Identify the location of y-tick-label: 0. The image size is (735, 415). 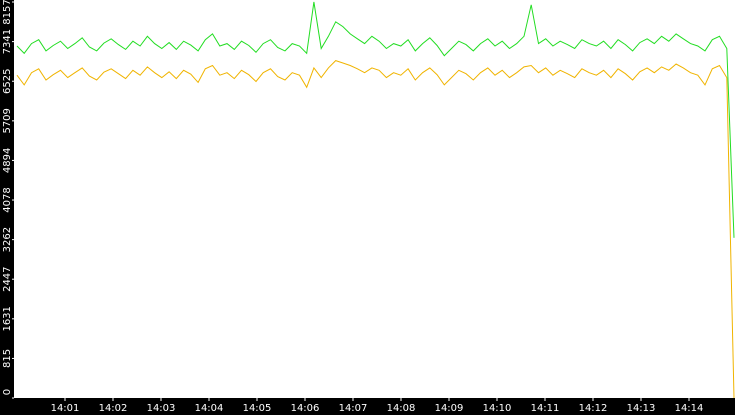
(7, 392).